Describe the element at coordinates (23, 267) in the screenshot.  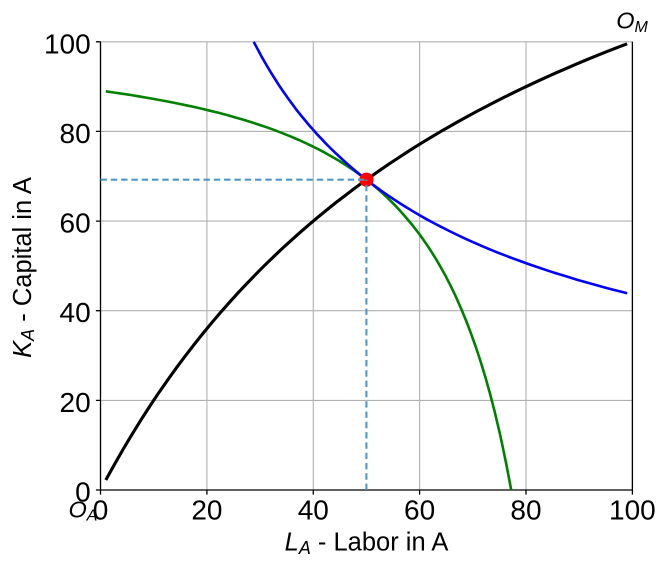
I see `svg-text: KA - Capital in A` at that location.